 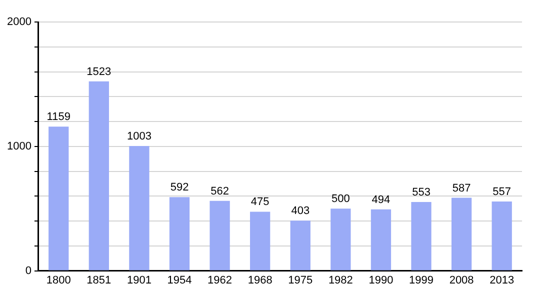 I want to click on data-label: 494, so click(x=381, y=200).